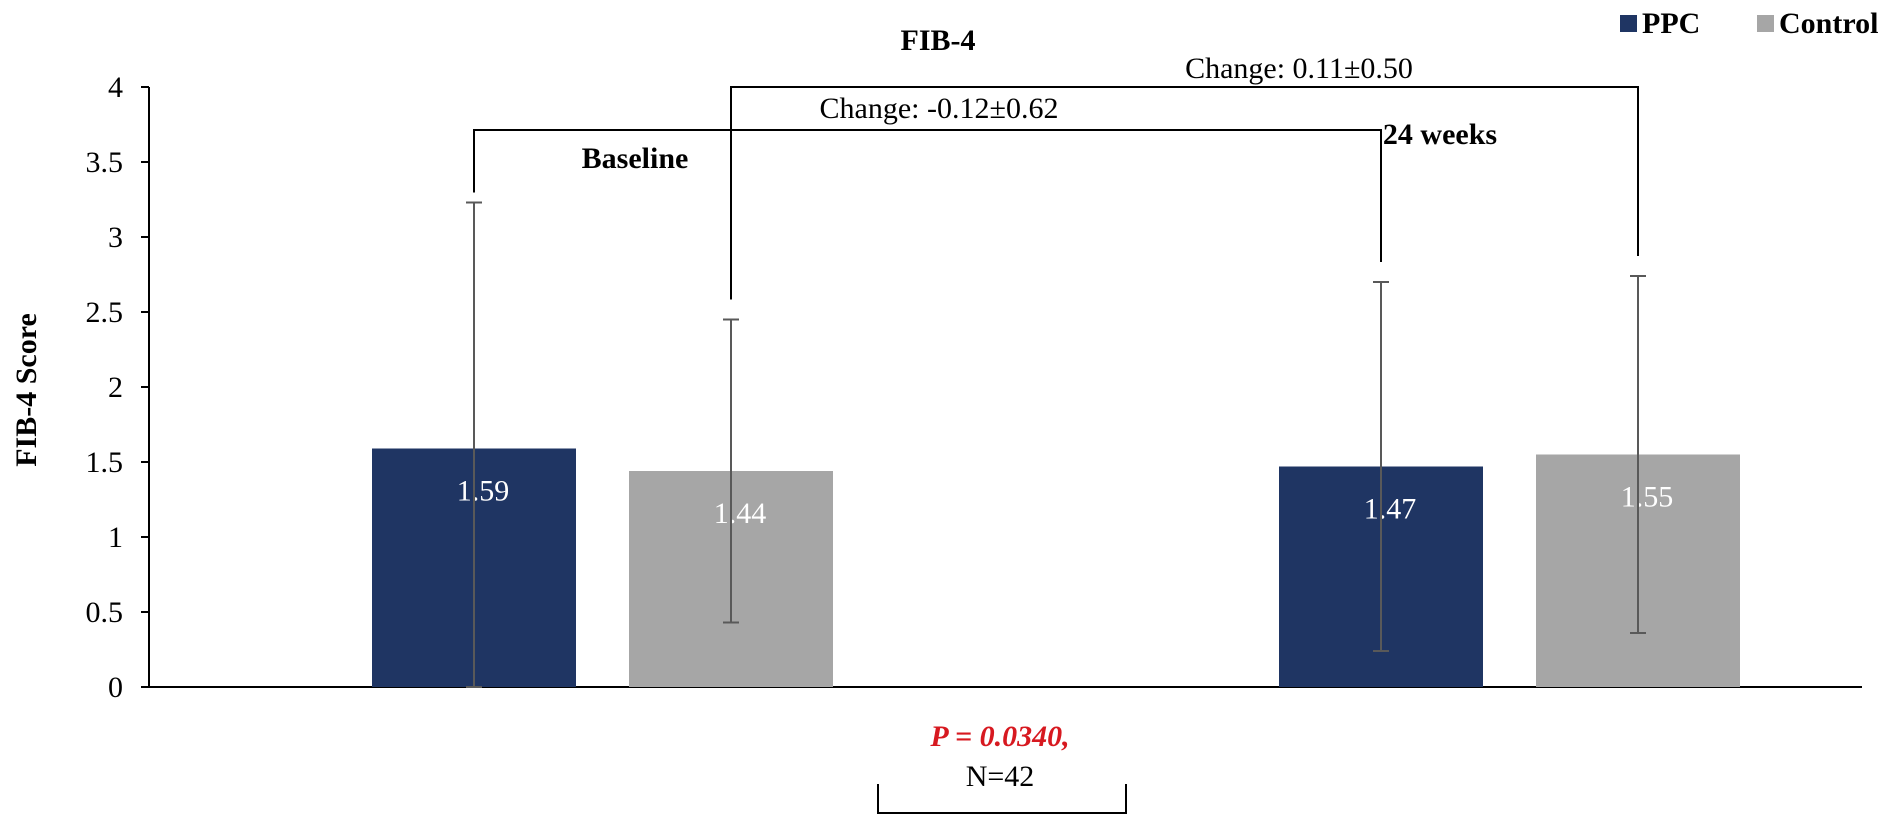 This screenshot has width=1902, height=824. I want to click on y-tick-label: 0.5, so click(105, 612).